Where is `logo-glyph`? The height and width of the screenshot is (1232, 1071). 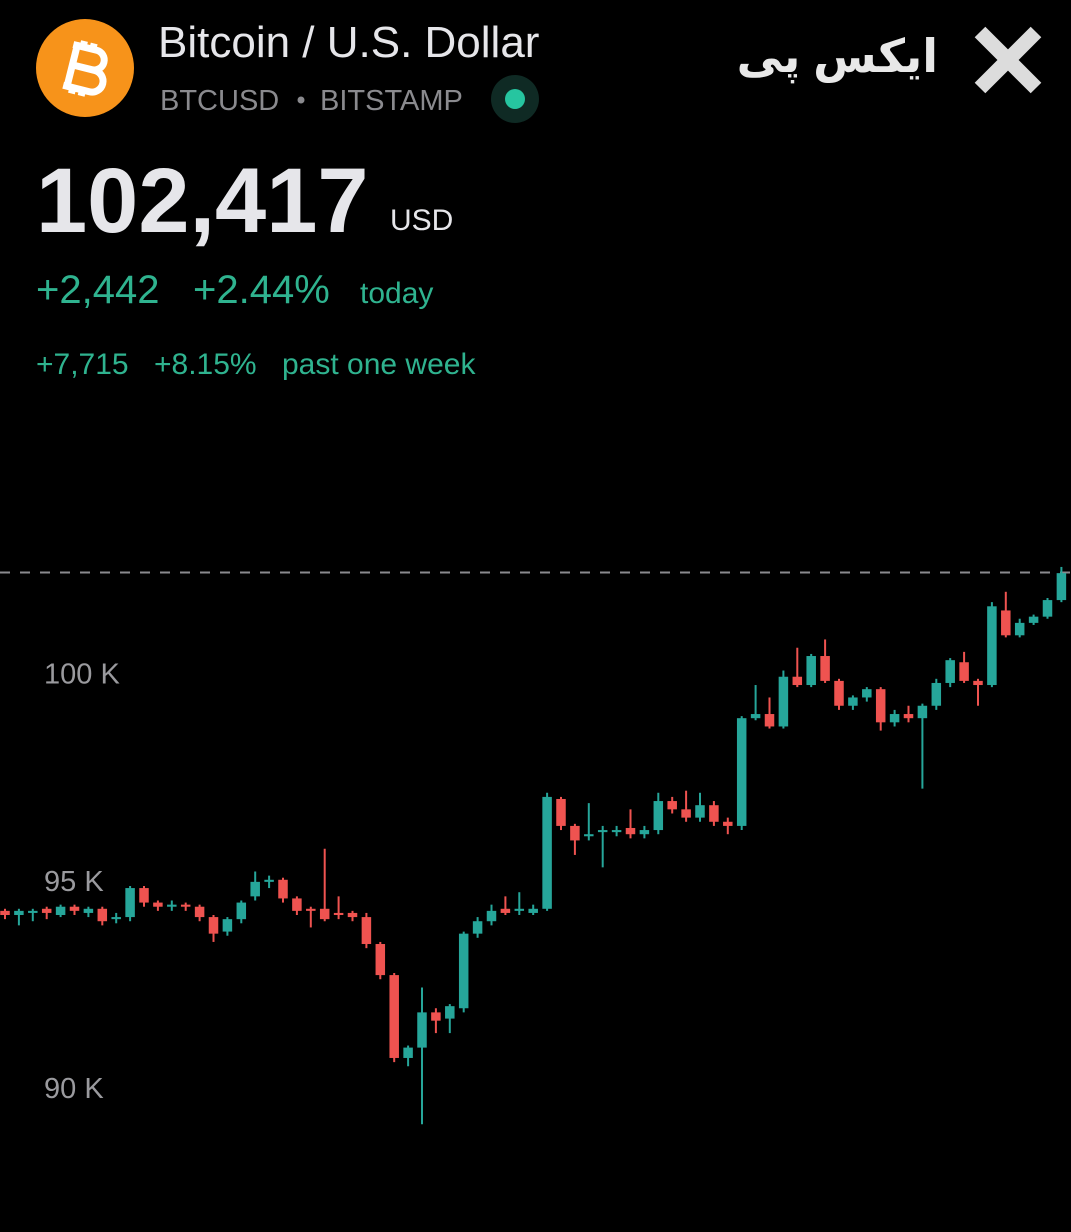 logo-glyph is located at coordinates (85, 68).